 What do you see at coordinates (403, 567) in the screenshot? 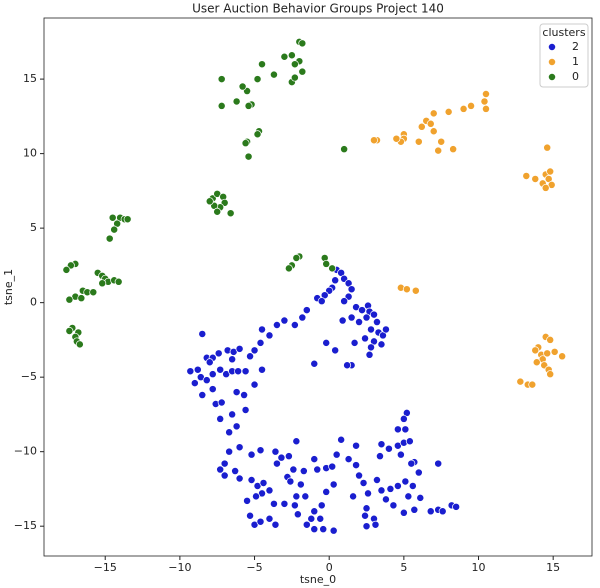
I see `x-tick-label: 5` at bounding box center [403, 567].